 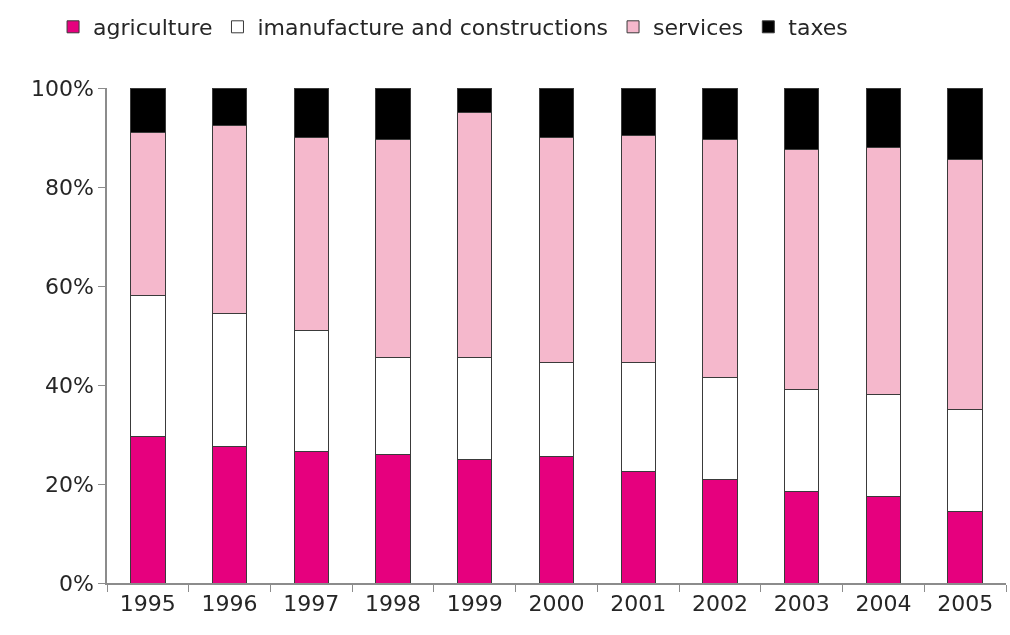 What do you see at coordinates (147, 604) in the screenshot?
I see `x-tick-label: 1995` at bounding box center [147, 604].